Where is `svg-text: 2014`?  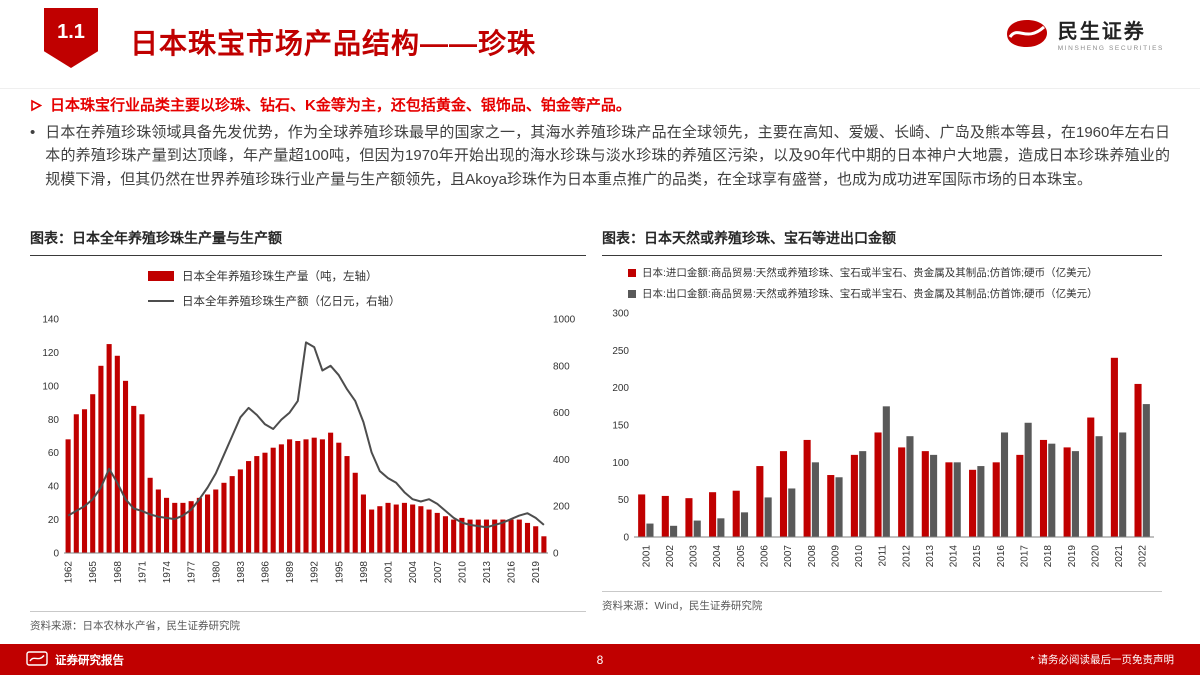
svg-text: 2014 is located at coordinates (954, 556).